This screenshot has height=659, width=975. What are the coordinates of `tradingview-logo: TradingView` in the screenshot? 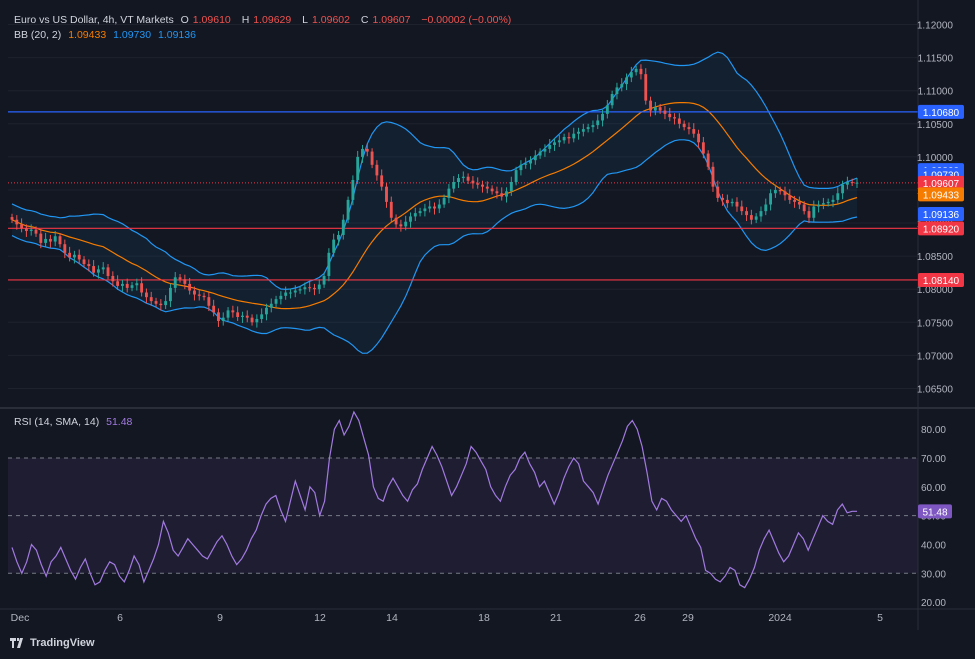 It's located at (52, 643).